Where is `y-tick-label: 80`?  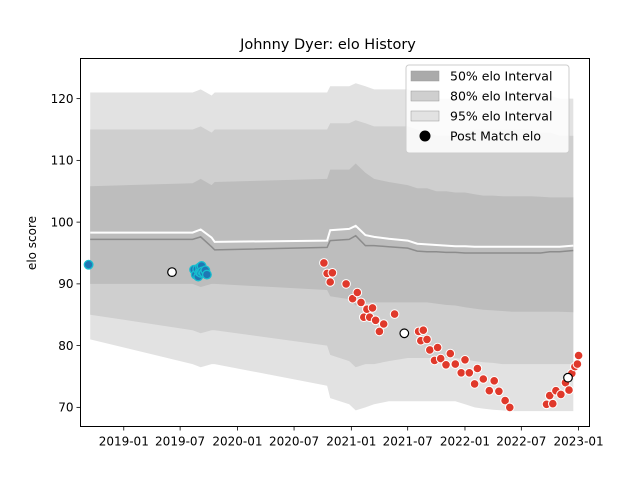 y-tick-label: 80 is located at coordinates (65, 346).